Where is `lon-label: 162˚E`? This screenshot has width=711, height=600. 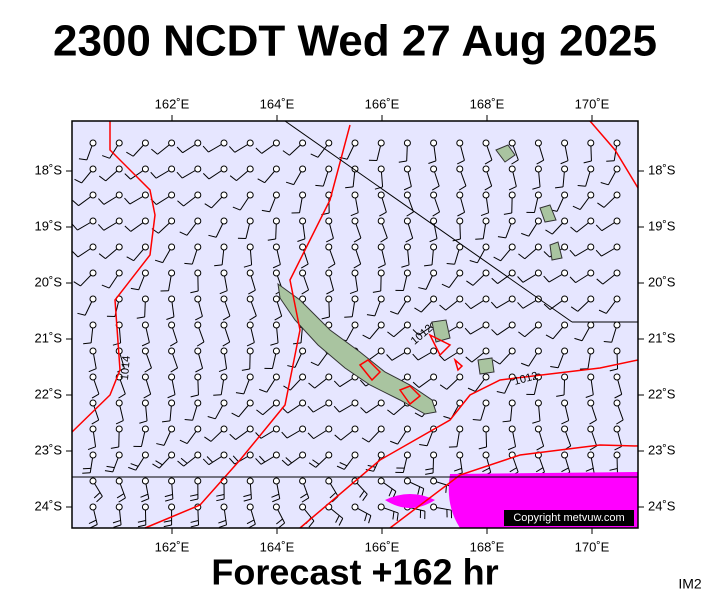 lon-label: 162˚E is located at coordinates (172, 103).